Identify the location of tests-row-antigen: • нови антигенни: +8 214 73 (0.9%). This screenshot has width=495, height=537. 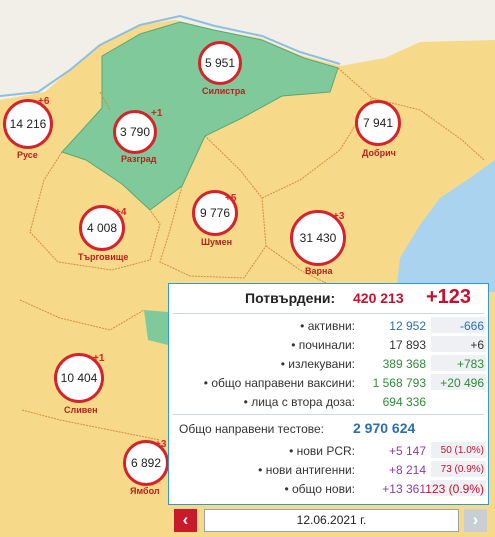
(328, 469).